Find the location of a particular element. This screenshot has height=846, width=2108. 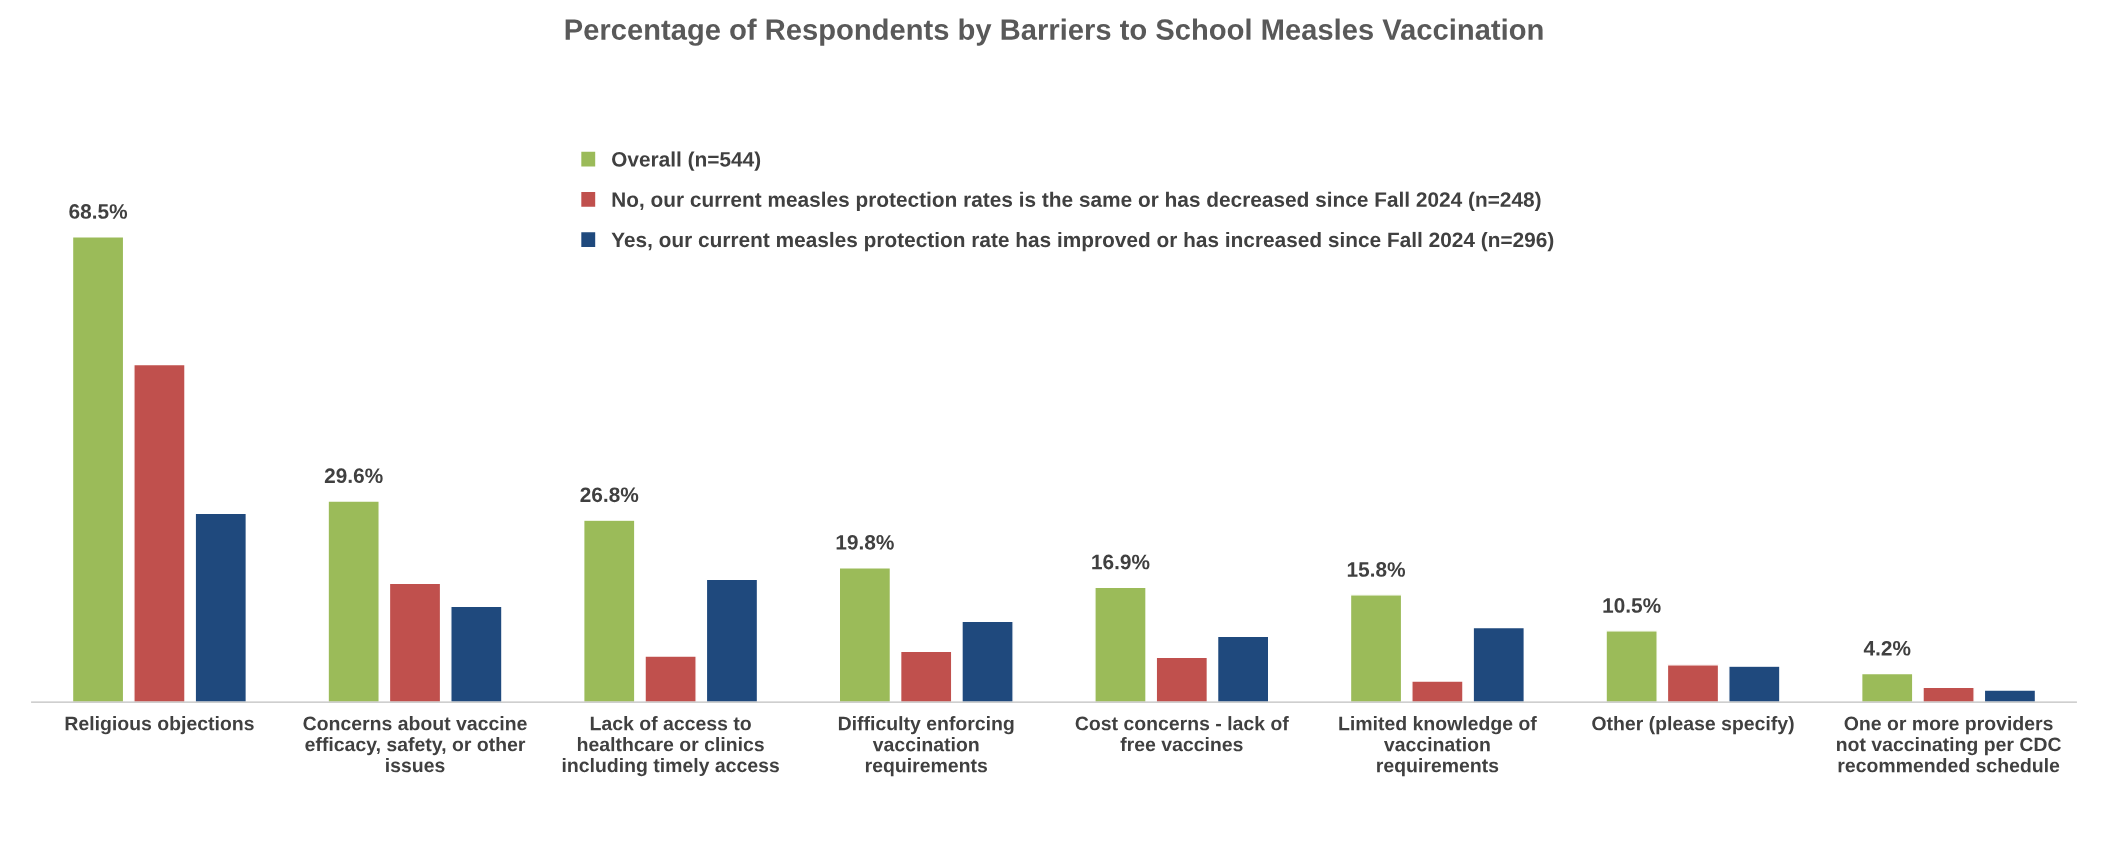

legend-label: Yes, our current measles protection rate has improved or has increased since Fall 2024 (n=296) is located at coordinates (1082, 241).